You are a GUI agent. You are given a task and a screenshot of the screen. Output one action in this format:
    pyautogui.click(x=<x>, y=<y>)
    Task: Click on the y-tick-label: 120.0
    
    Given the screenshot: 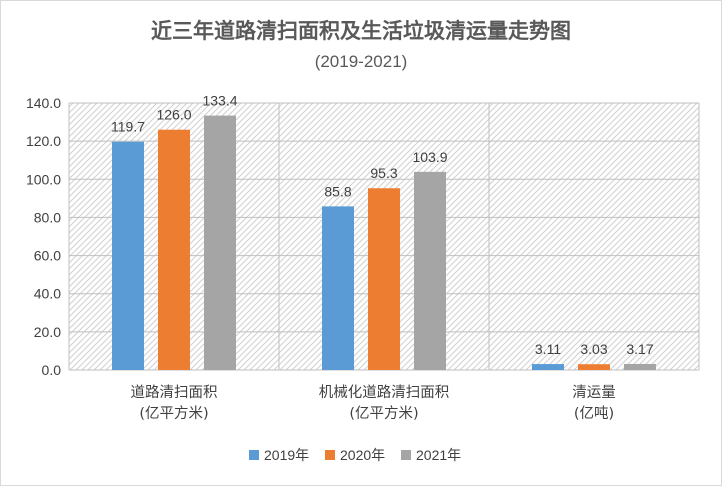 What is the action you would take?
    pyautogui.click(x=43, y=141)
    